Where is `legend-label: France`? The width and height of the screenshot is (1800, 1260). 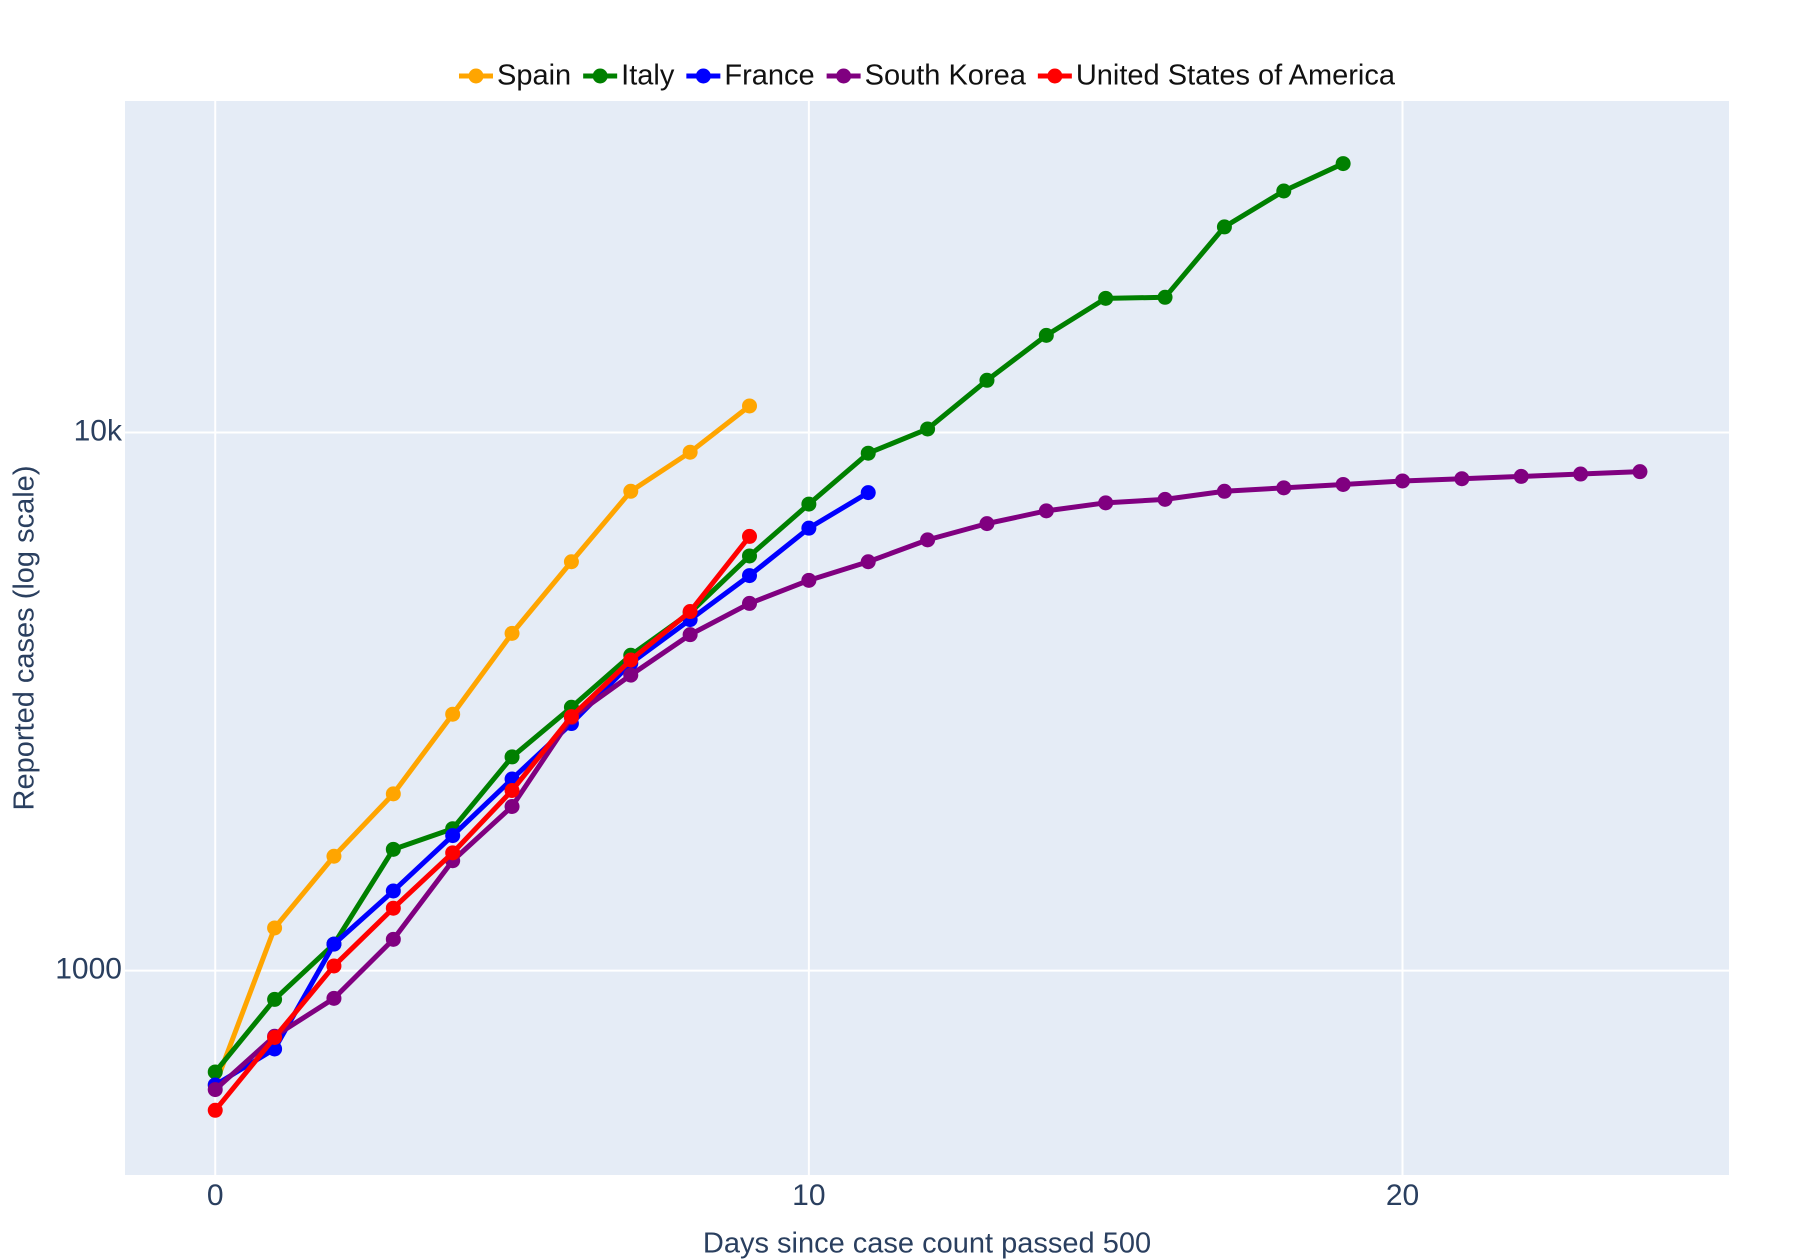
legend-label: France is located at coordinates (769, 76).